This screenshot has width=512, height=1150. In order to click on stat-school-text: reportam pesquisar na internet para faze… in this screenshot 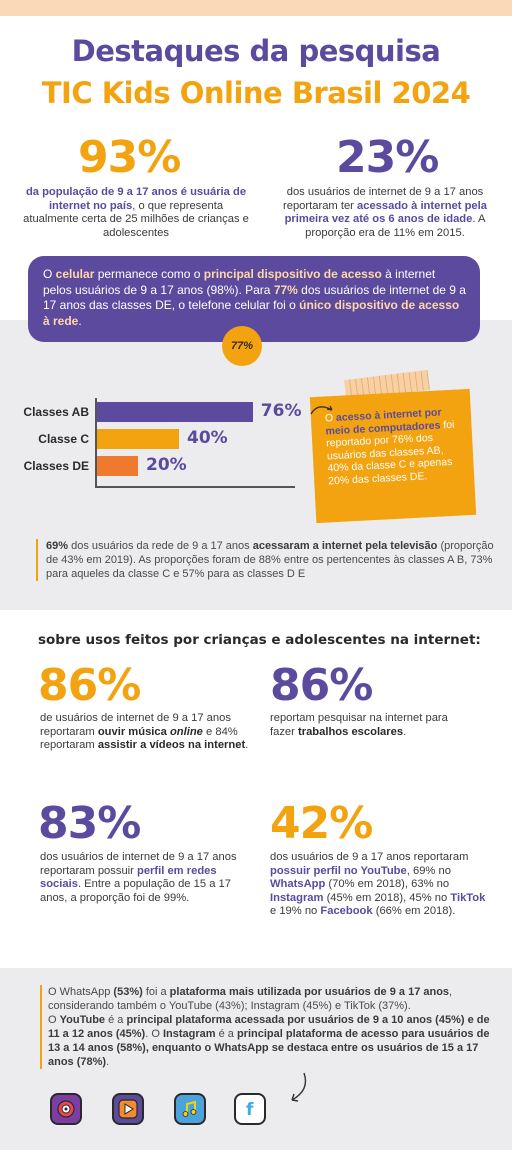, I will do `click(359, 725)`.